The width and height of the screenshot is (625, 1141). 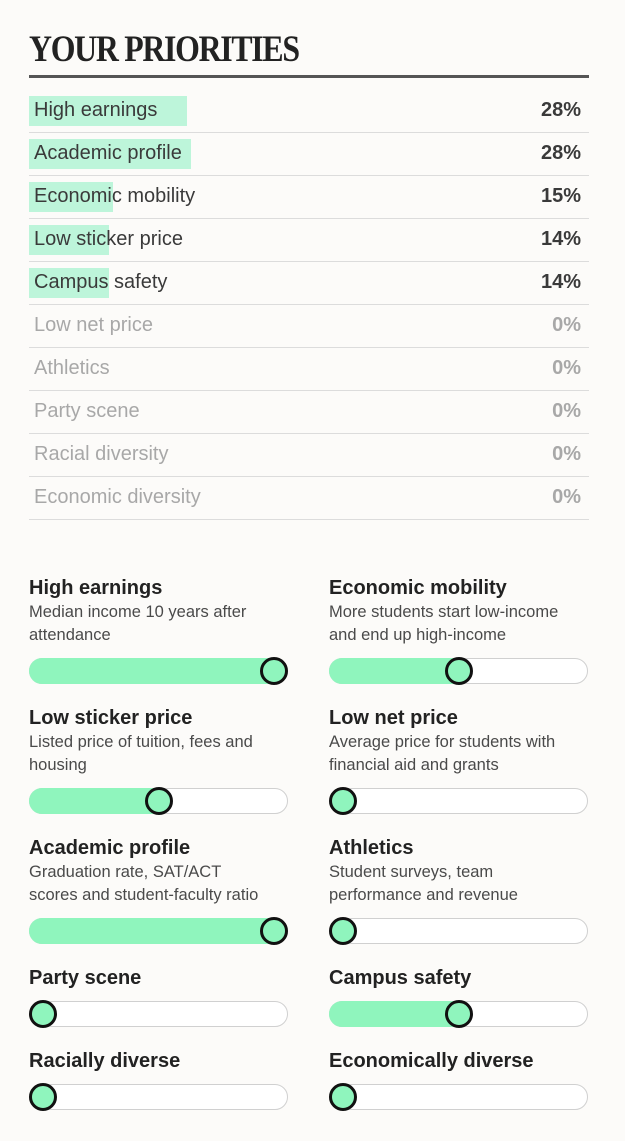 What do you see at coordinates (164, 49) in the screenshot?
I see `page-title: YOUR PRIORITIES` at bounding box center [164, 49].